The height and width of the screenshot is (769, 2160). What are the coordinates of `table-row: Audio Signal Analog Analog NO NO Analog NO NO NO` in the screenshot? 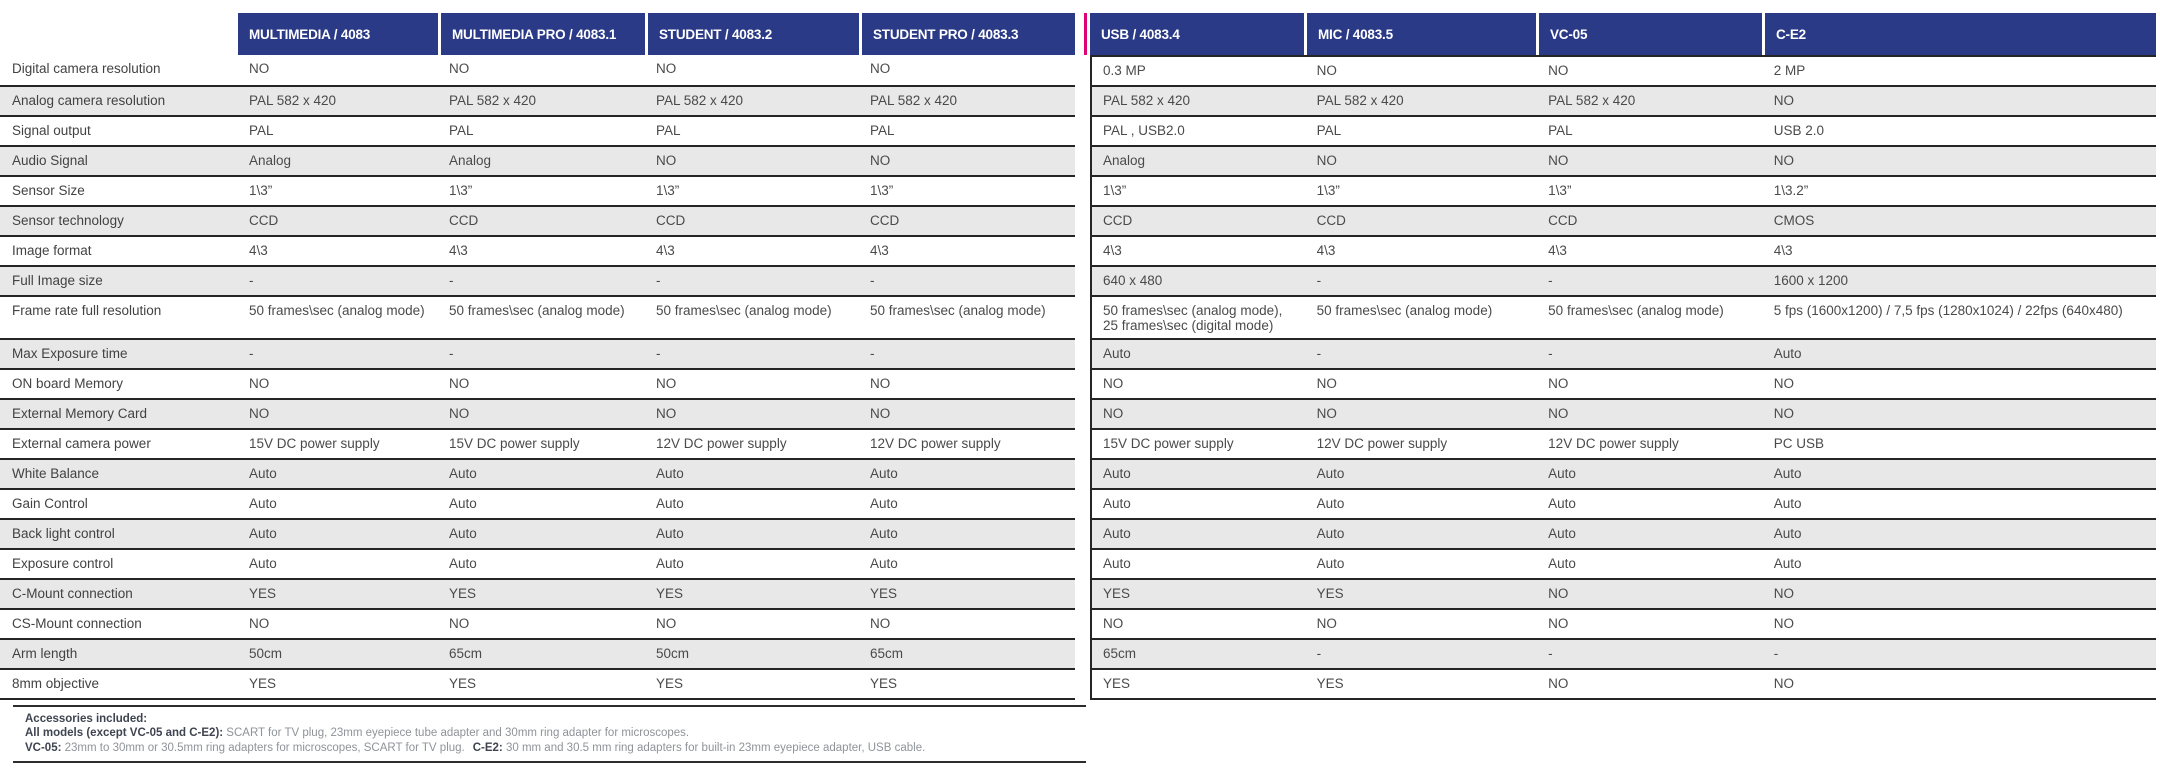 It's located at (1080, 162).